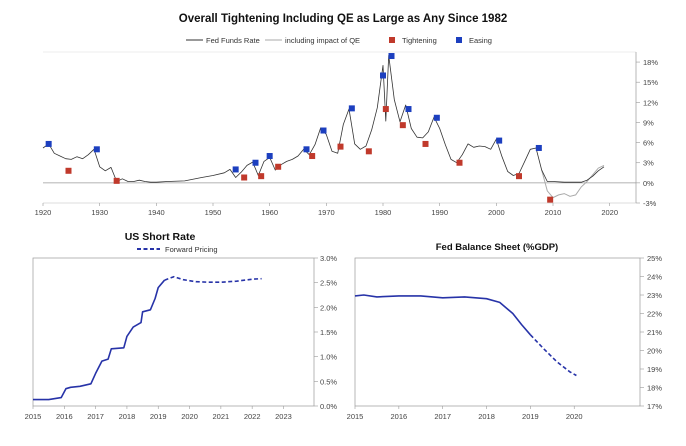 This screenshot has width=686, height=446. I want to click on short-rate-actual-line, so click(99, 340).